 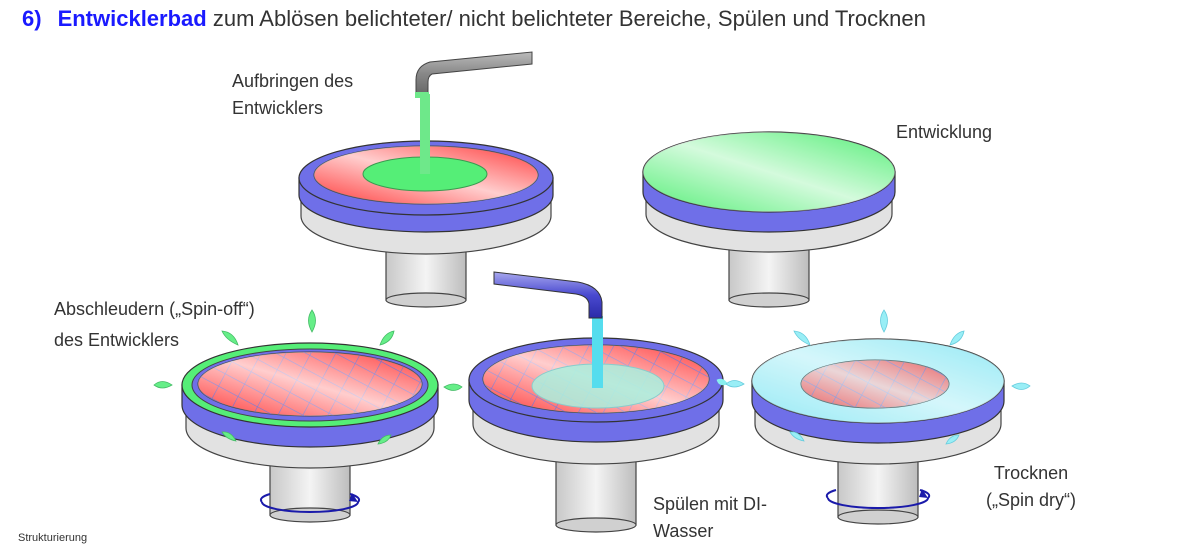 What do you see at coordinates (293, 94) in the screenshot?
I see `label-apply-developer: Aufbringen des Entwicklers` at bounding box center [293, 94].